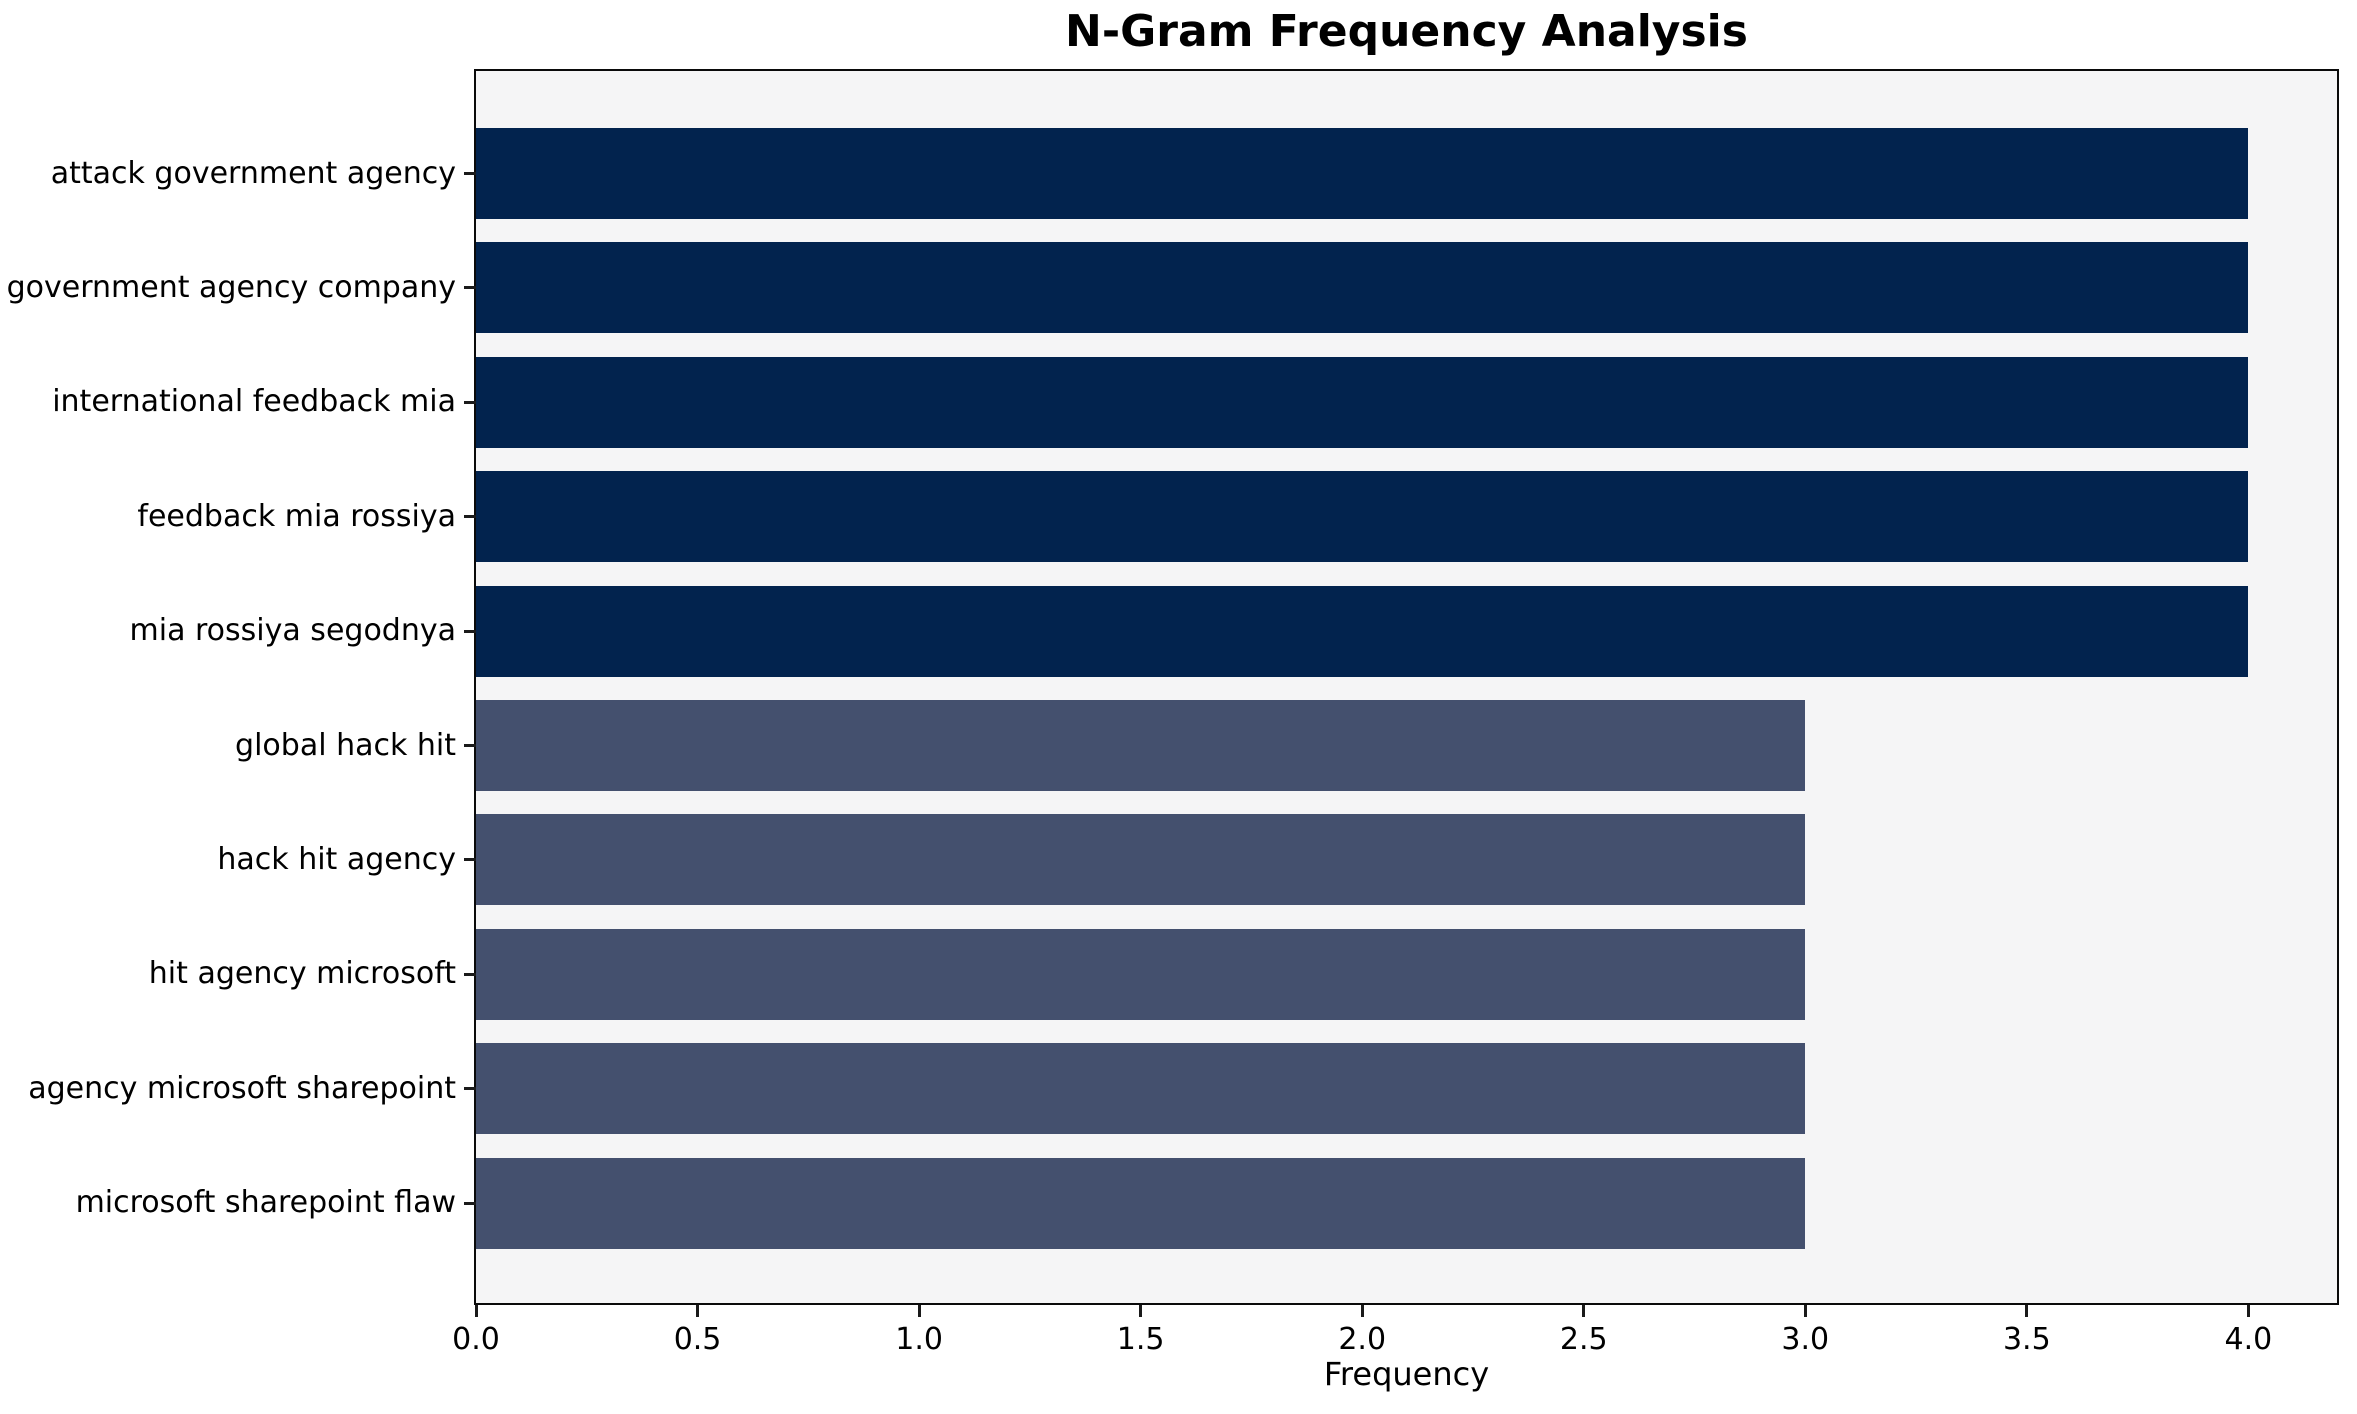  What do you see at coordinates (698, 1311) in the screenshot?
I see `x-tick-0.5` at bounding box center [698, 1311].